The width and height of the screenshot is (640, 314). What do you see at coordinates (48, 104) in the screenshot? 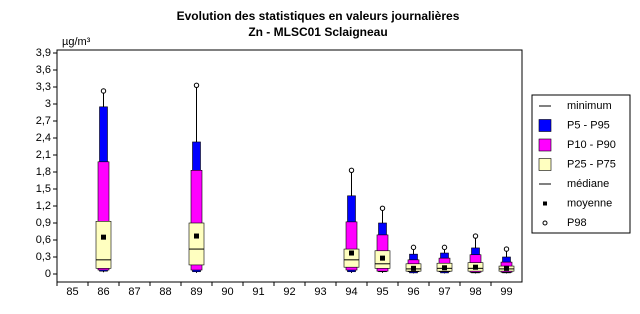
I see `y-tick-label: 3` at bounding box center [48, 104].